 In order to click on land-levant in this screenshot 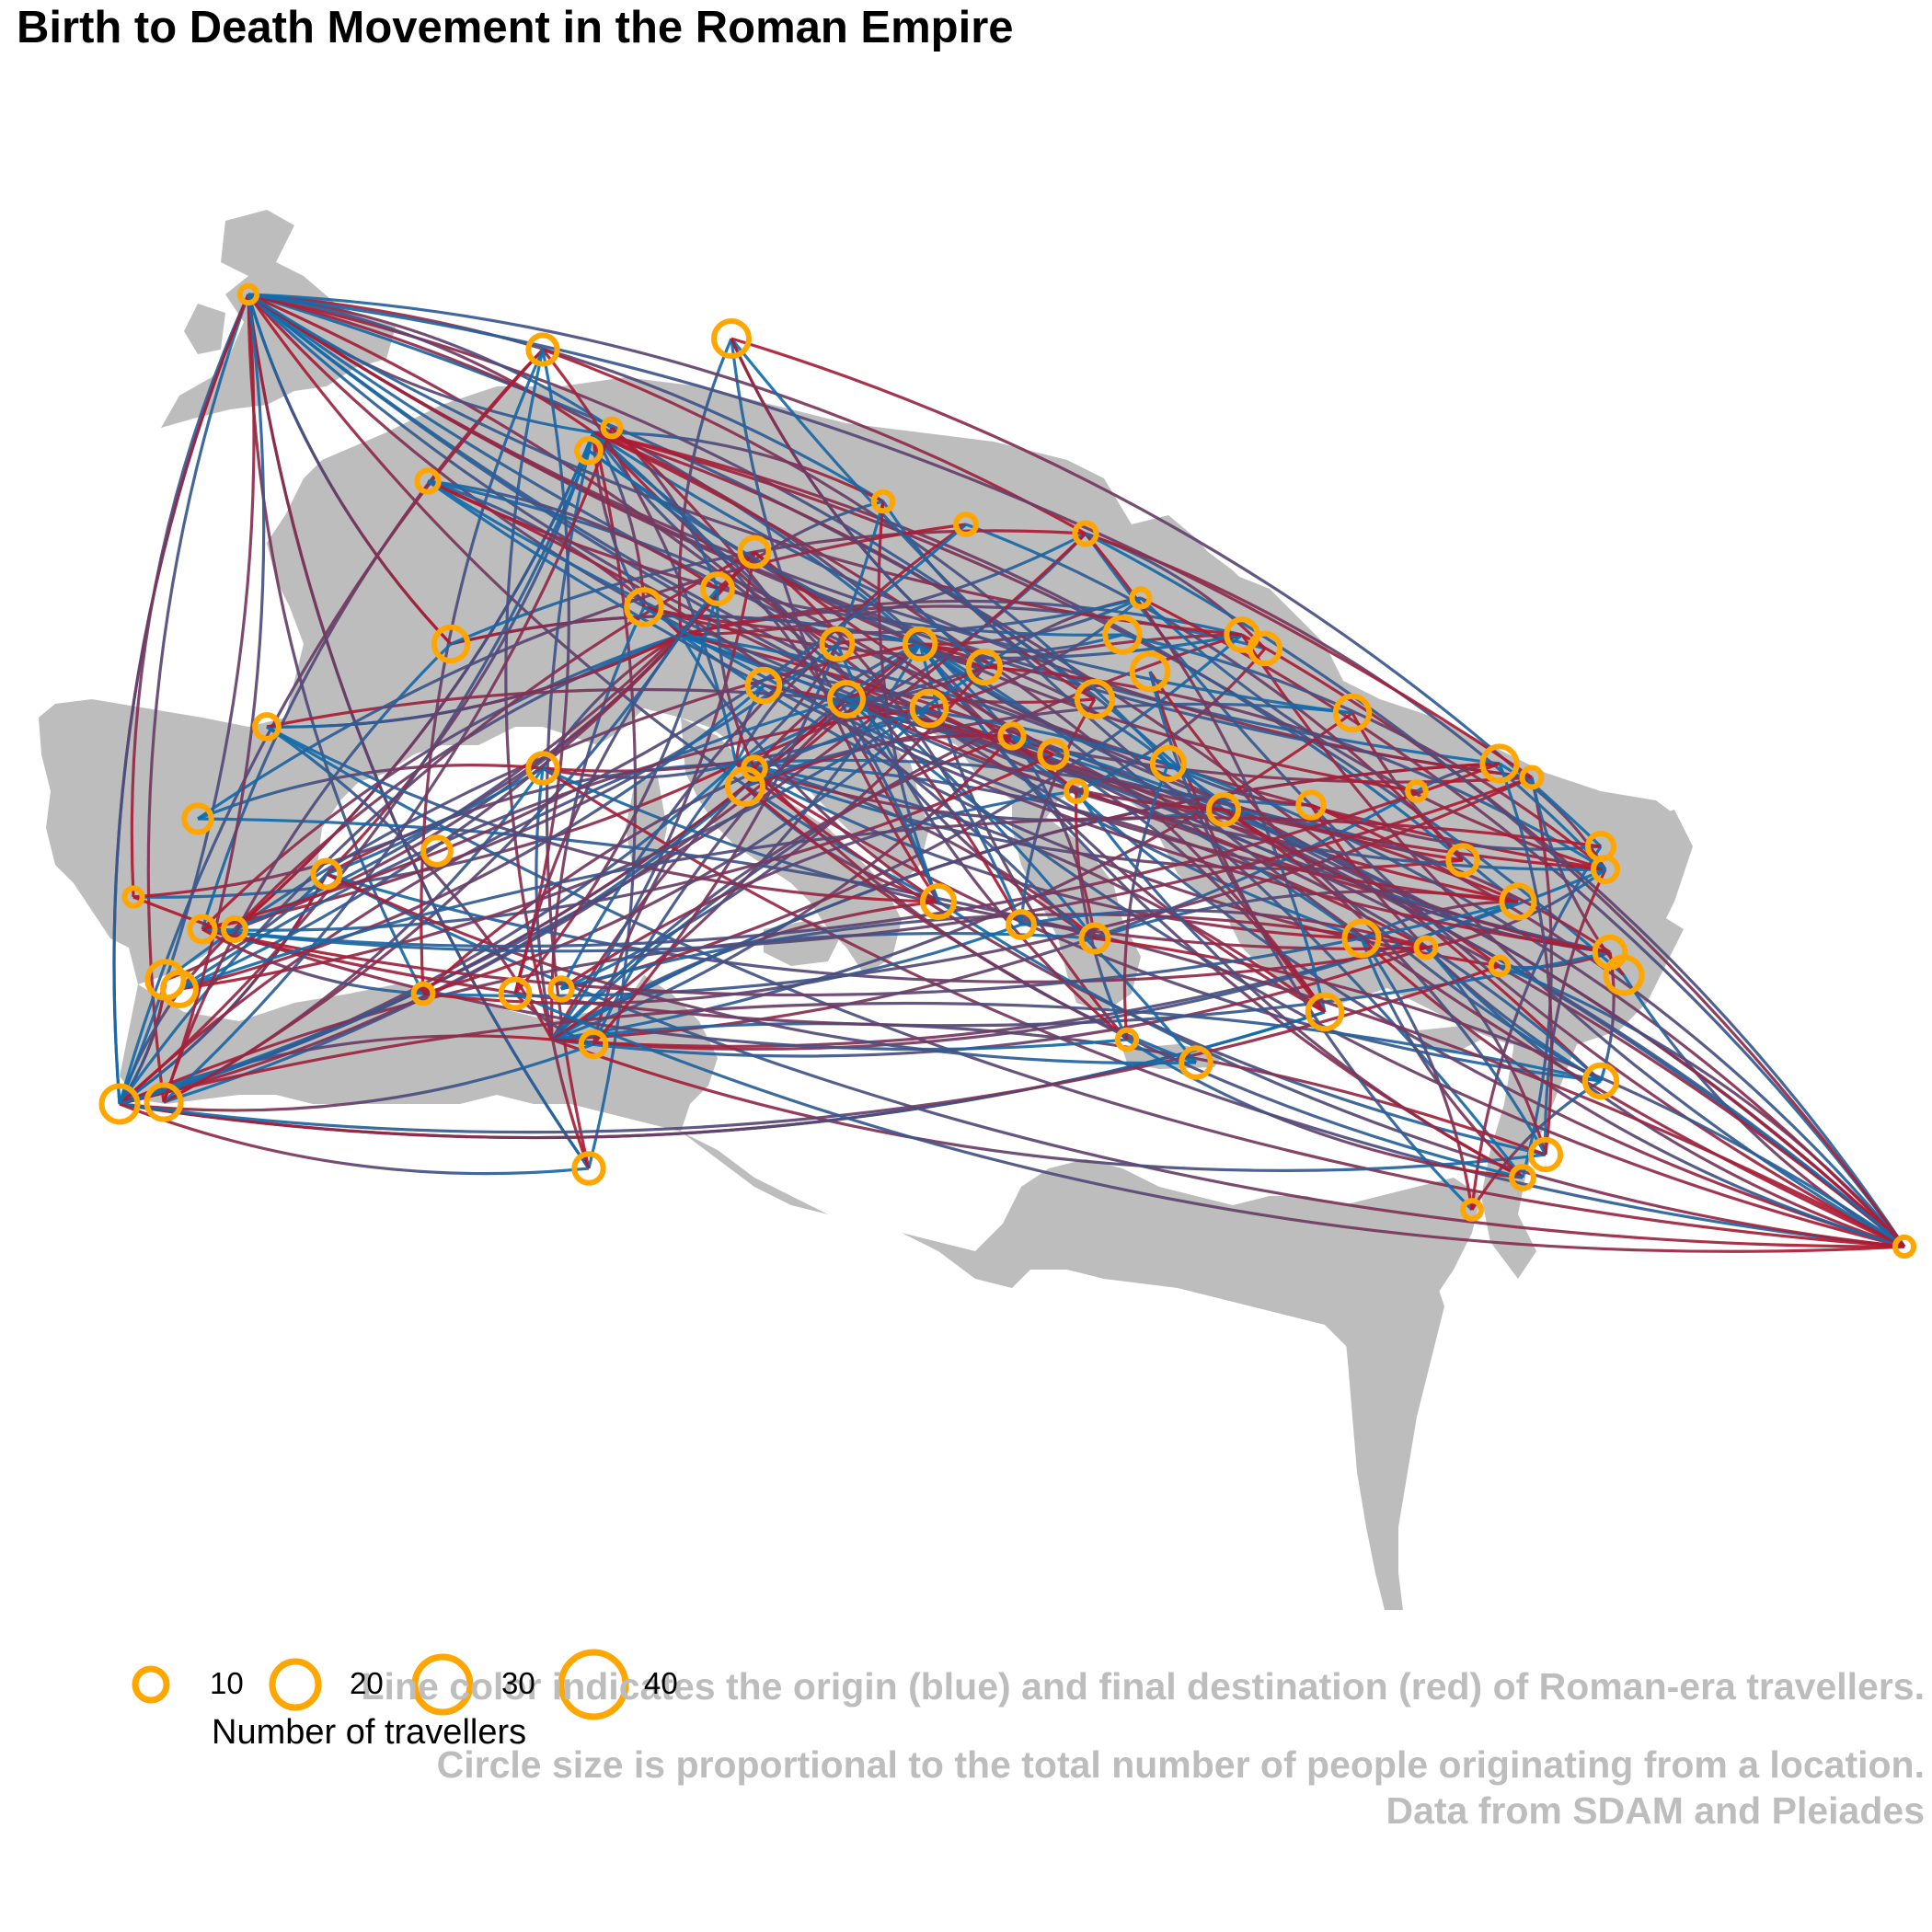, I will do `click(1531, 1127)`.